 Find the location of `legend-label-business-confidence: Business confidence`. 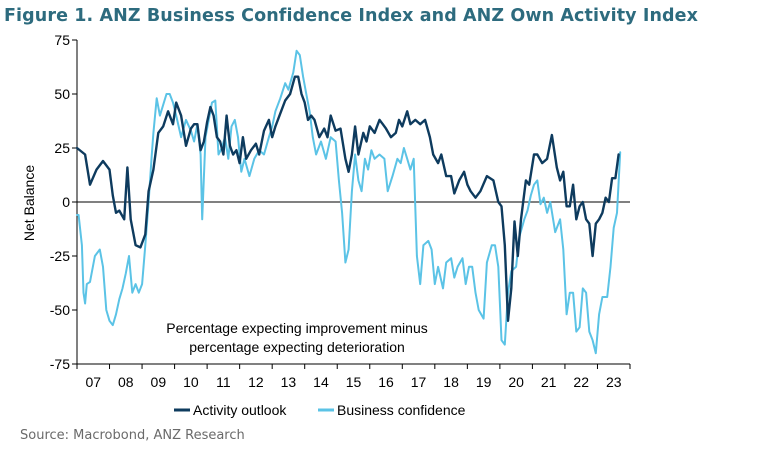

legend-label-business-confidence: Business confidence is located at coordinates (401, 410).